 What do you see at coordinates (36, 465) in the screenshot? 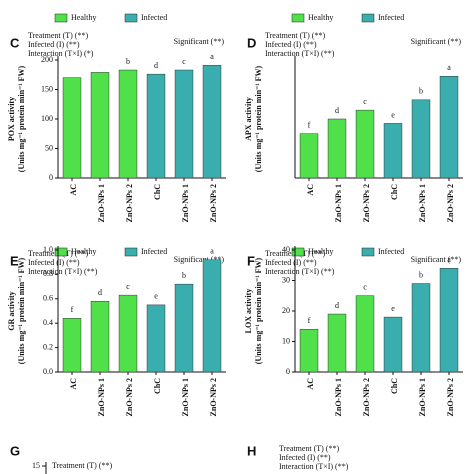
I see `y-tick-label: 15` at bounding box center [36, 465].